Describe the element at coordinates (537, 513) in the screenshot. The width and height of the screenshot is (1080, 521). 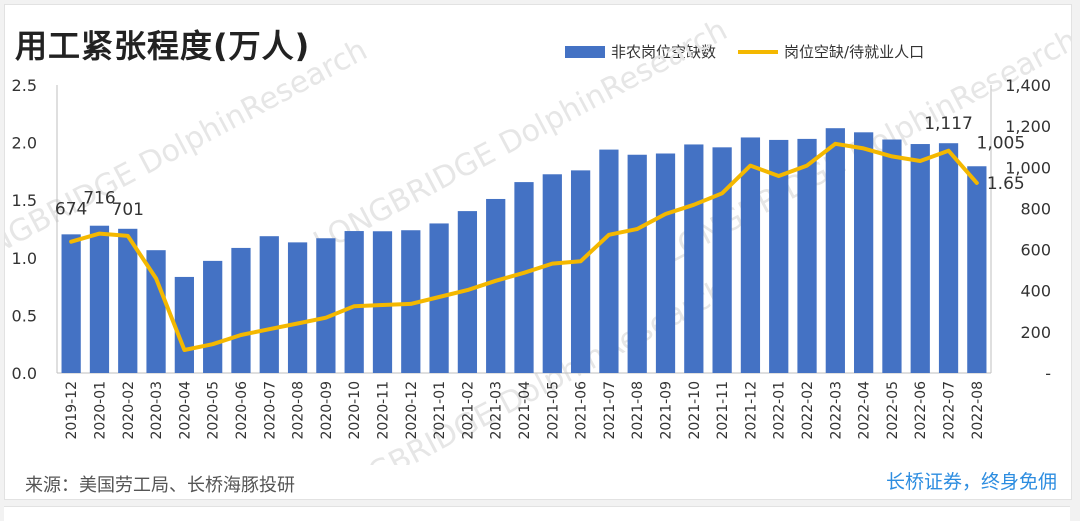
I see `next-card-edge` at that location.